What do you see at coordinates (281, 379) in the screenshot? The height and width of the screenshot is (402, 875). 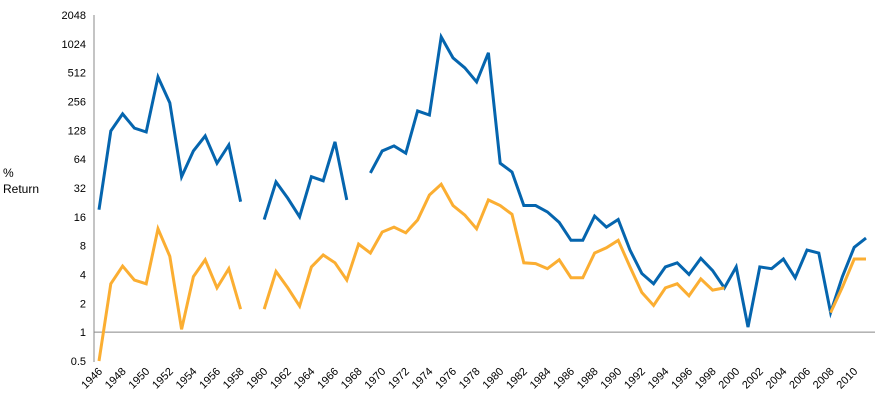 I see `x-tick-label: 1962` at bounding box center [281, 379].